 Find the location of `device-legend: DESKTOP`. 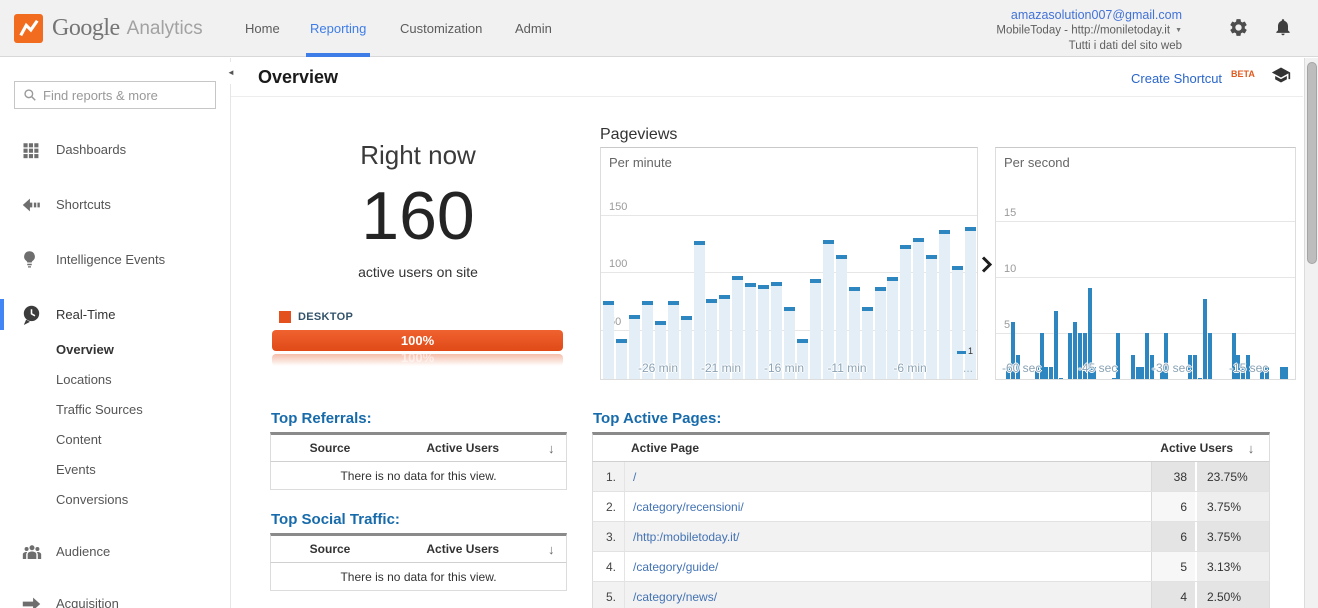

device-legend: DESKTOP is located at coordinates (316, 317).